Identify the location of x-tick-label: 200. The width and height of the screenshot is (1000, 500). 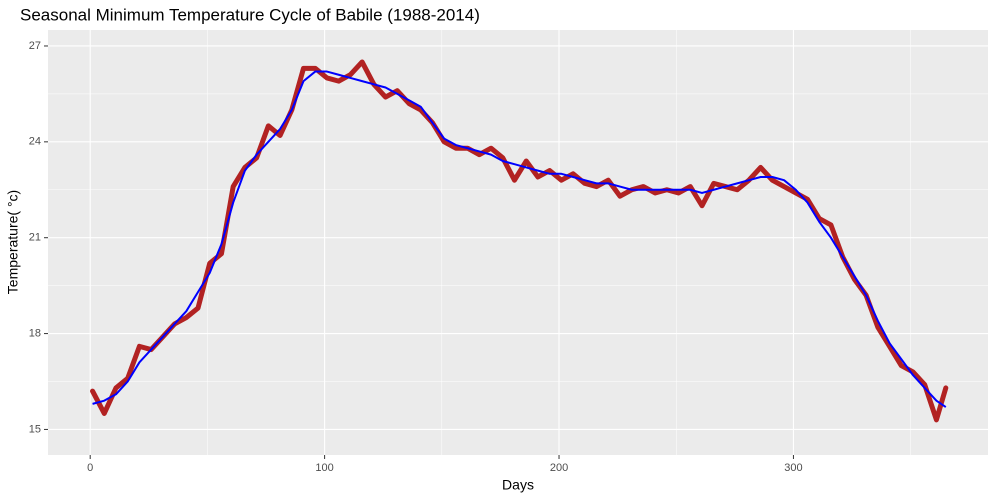
(559, 468).